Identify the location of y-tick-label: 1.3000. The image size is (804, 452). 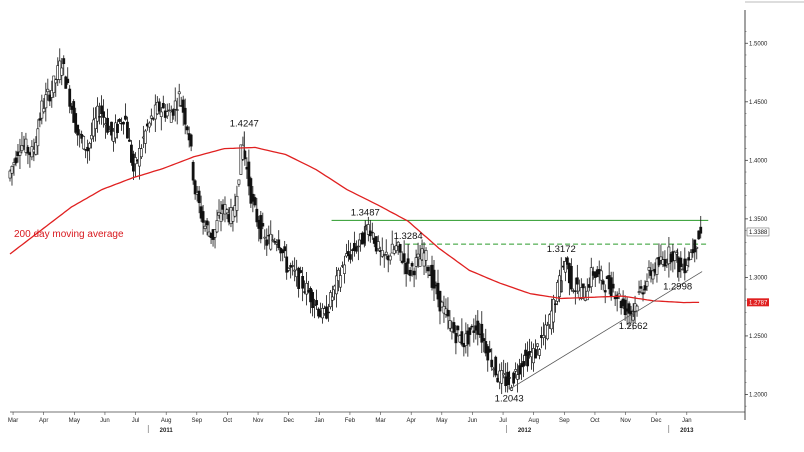
(758, 278).